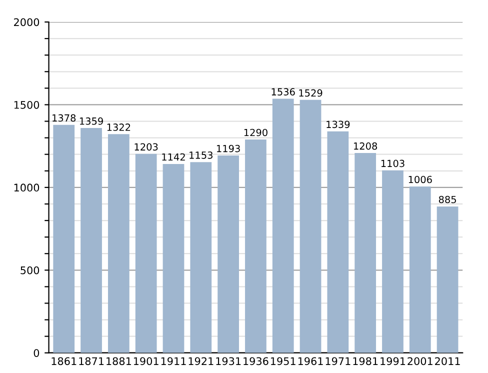 Image resolution: width=488 pixels, height=373 pixels. Describe the element at coordinates (447, 361) in the screenshot. I see `x-tick-label: 2011` at that location.